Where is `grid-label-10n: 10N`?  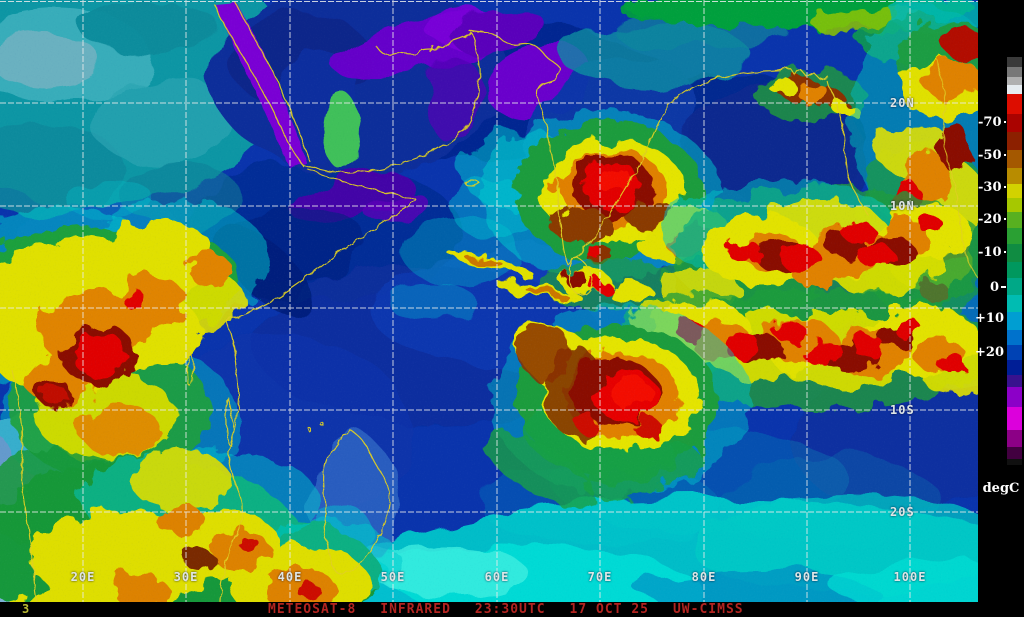
grid-label-10n: 10N is located at coordinates (902, 206).